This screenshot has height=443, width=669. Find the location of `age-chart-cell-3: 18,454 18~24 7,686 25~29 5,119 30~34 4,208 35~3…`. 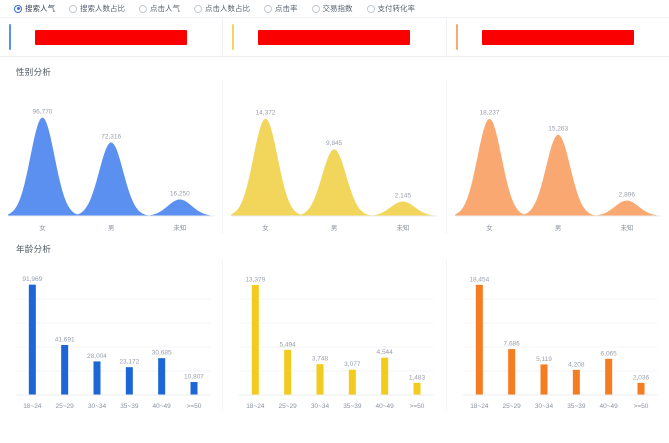

age-chart-cell-3: 18,454 18~24 7,686 25~29 5,119 30~34 4,208 35~3… is located at coordinates (557, 335).